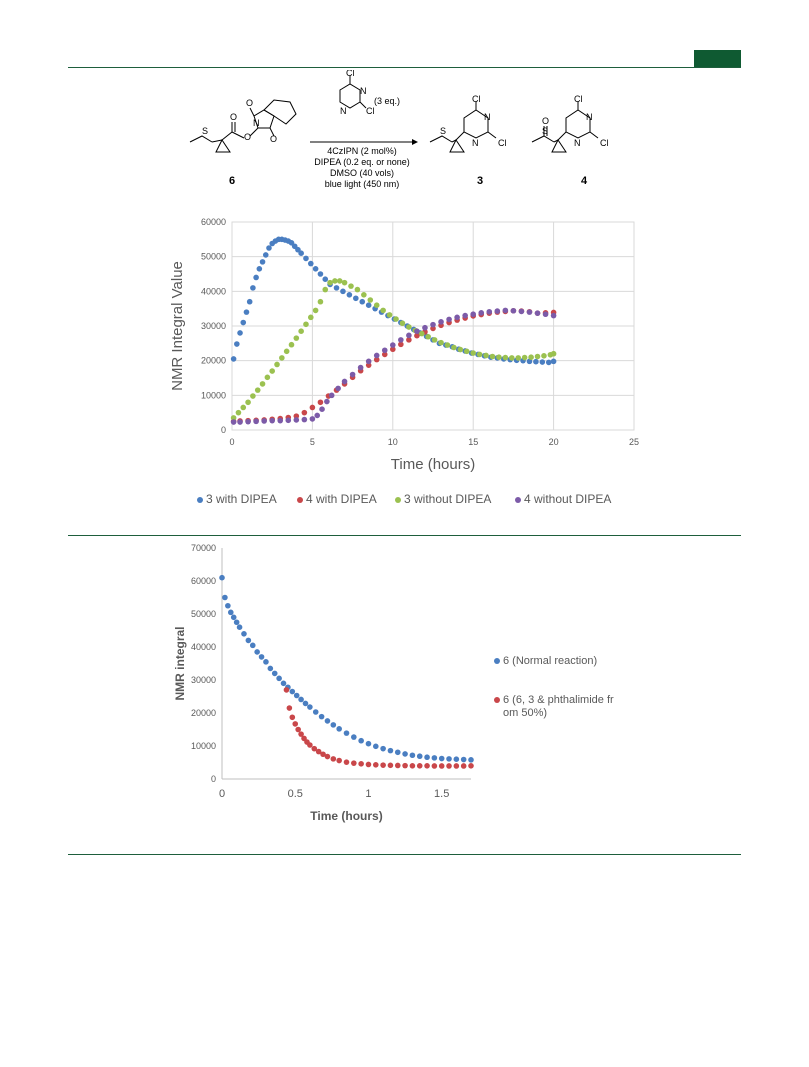 This screenshot has height=1067, width=809. I want to click on y-axis-title: NMR integral, so click(180, 663).